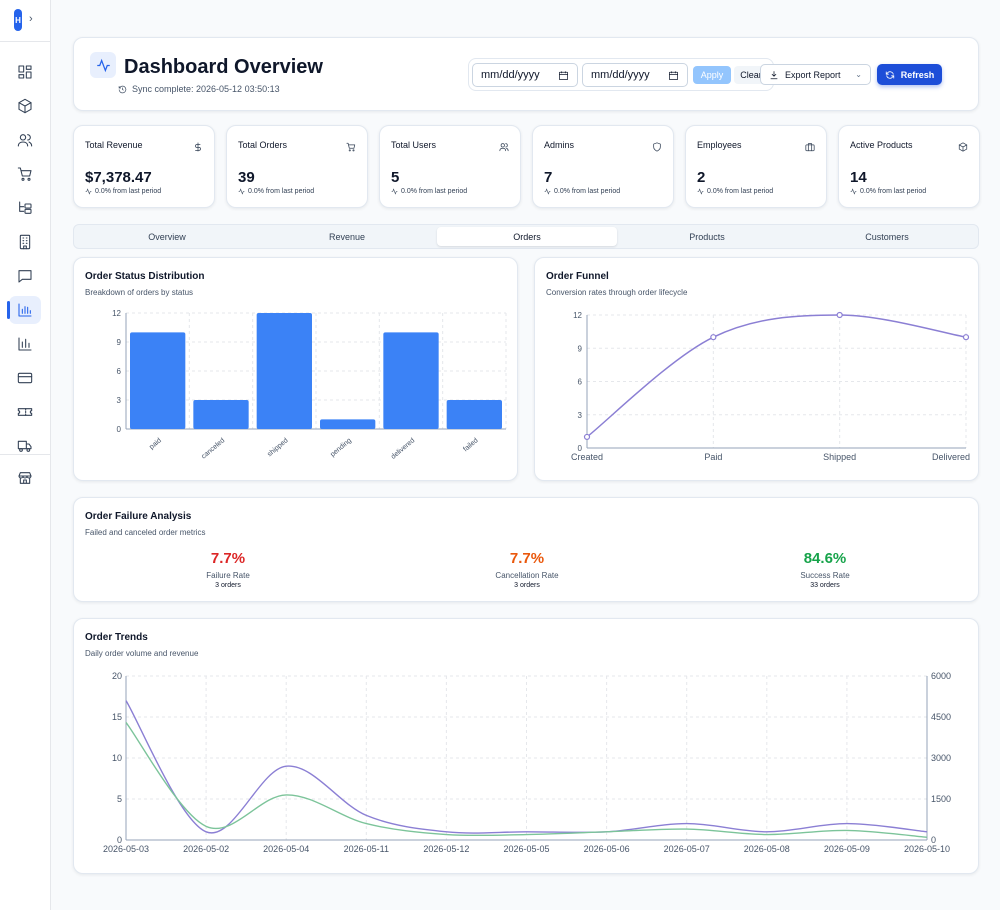  Describe the element at coordinates (116, 637) in the screenshot. I see `panel-title: Order Trends` at that location.